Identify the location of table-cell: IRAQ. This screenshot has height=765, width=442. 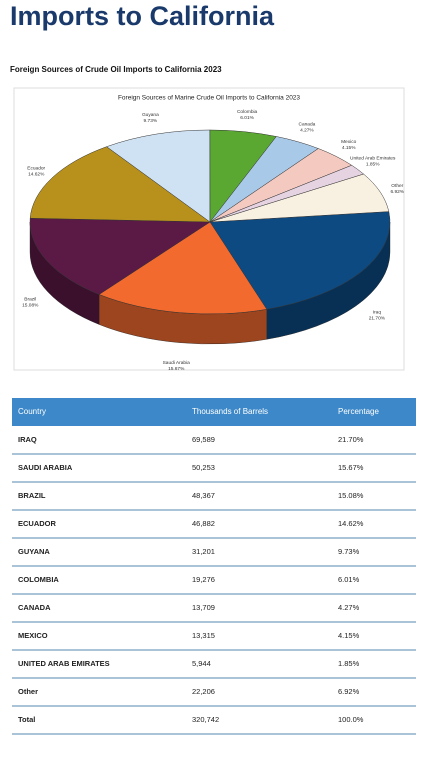
(27, 439).